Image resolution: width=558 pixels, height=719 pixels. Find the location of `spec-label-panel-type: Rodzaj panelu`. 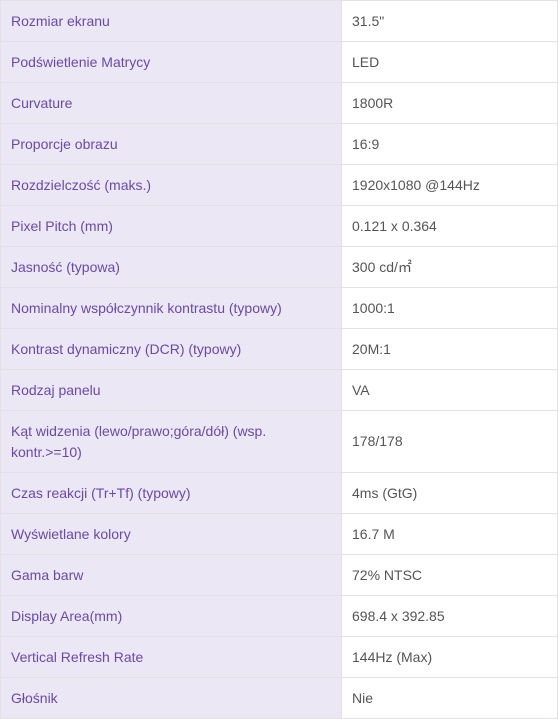

spec-label-panel-type: Rodzaj panelu is located at coordinates (171, 390).